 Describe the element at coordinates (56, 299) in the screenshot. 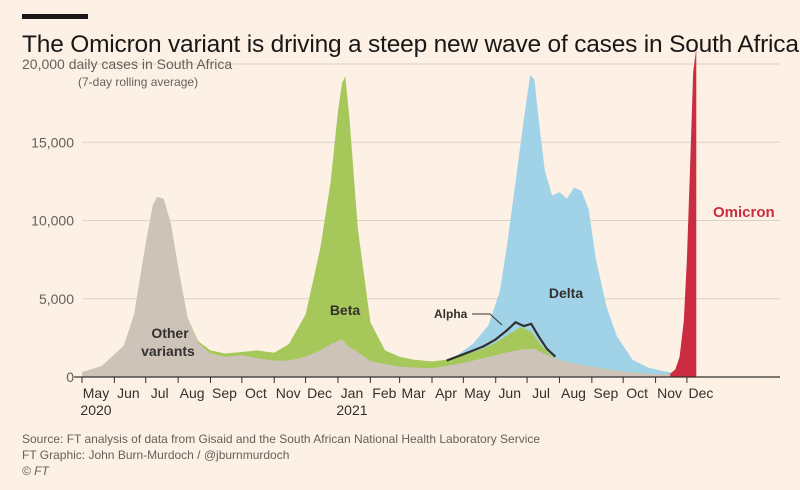

I see `y-tick-label: 5,000` at that location.